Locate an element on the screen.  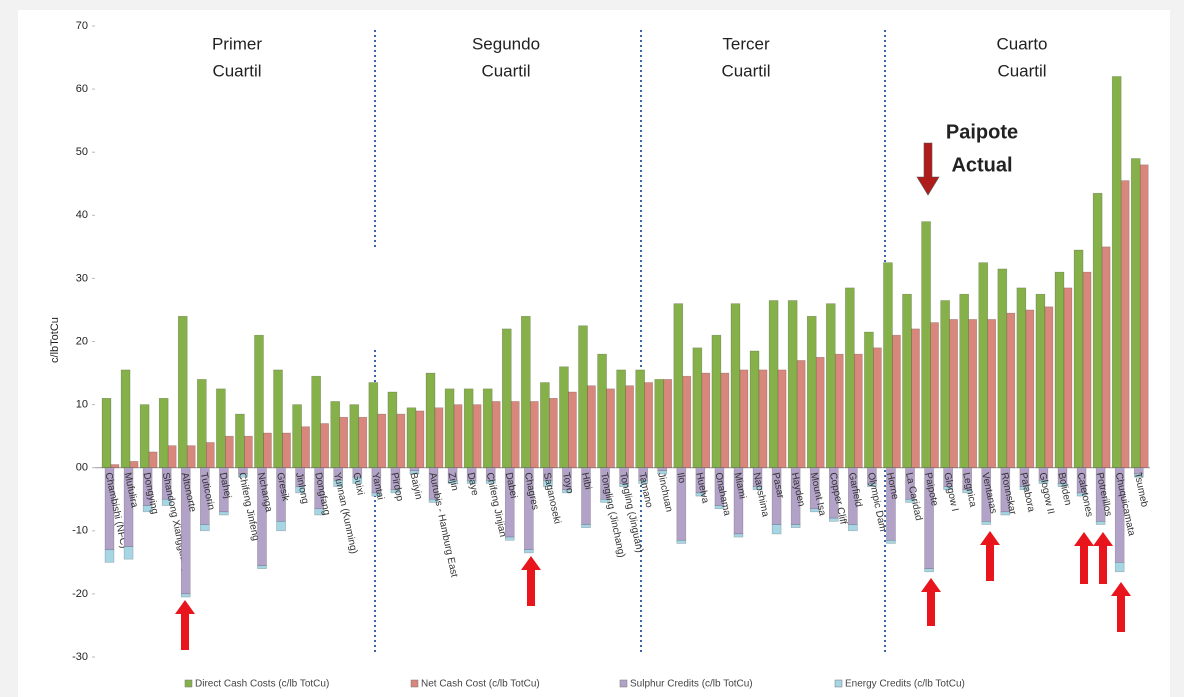
x-tick-label: Dahej is located at coordinates (225, 486).